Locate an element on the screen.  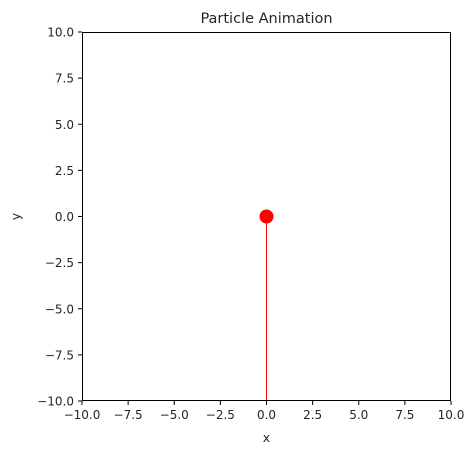
y-axis-ticks: −10.0 −7.5 −5.0 −2.5 0.0 2.5 5.0 7.5 10.0 is located at coordinates (59, 217).